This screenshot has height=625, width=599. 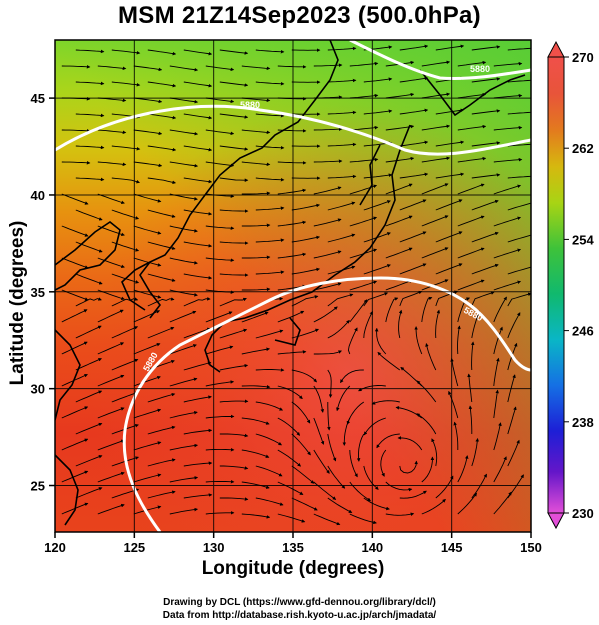 I want to click on y-tick-label: 25, so click(x=38, y=486).